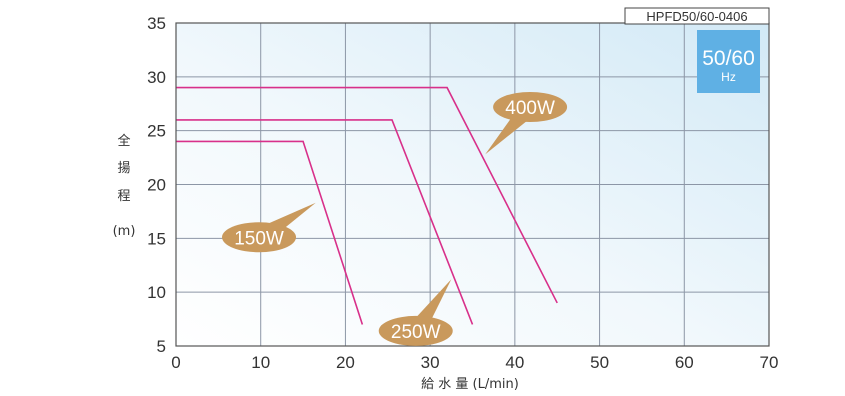  I want to click on series-label-250w: 250W, so click(415, 312).